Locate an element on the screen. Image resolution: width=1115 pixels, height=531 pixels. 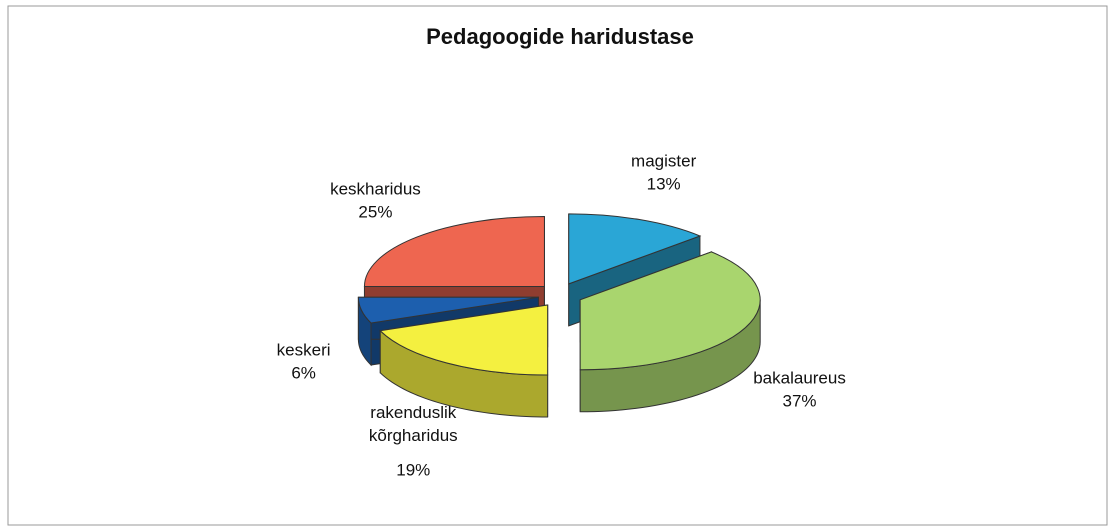
slice-label: keskharidus is located at coordinates (375, 189).